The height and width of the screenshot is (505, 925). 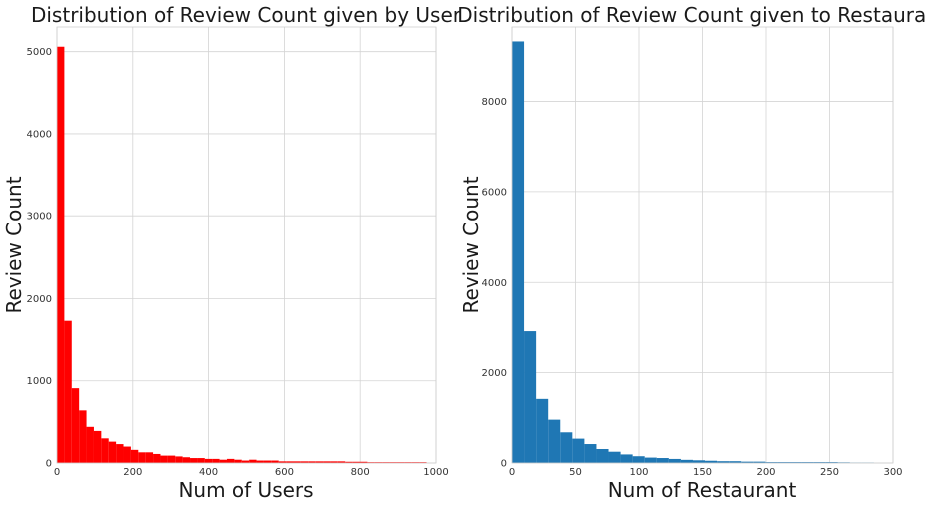 I want to click on x-tick-label: 100, so click(x=638, y=472).